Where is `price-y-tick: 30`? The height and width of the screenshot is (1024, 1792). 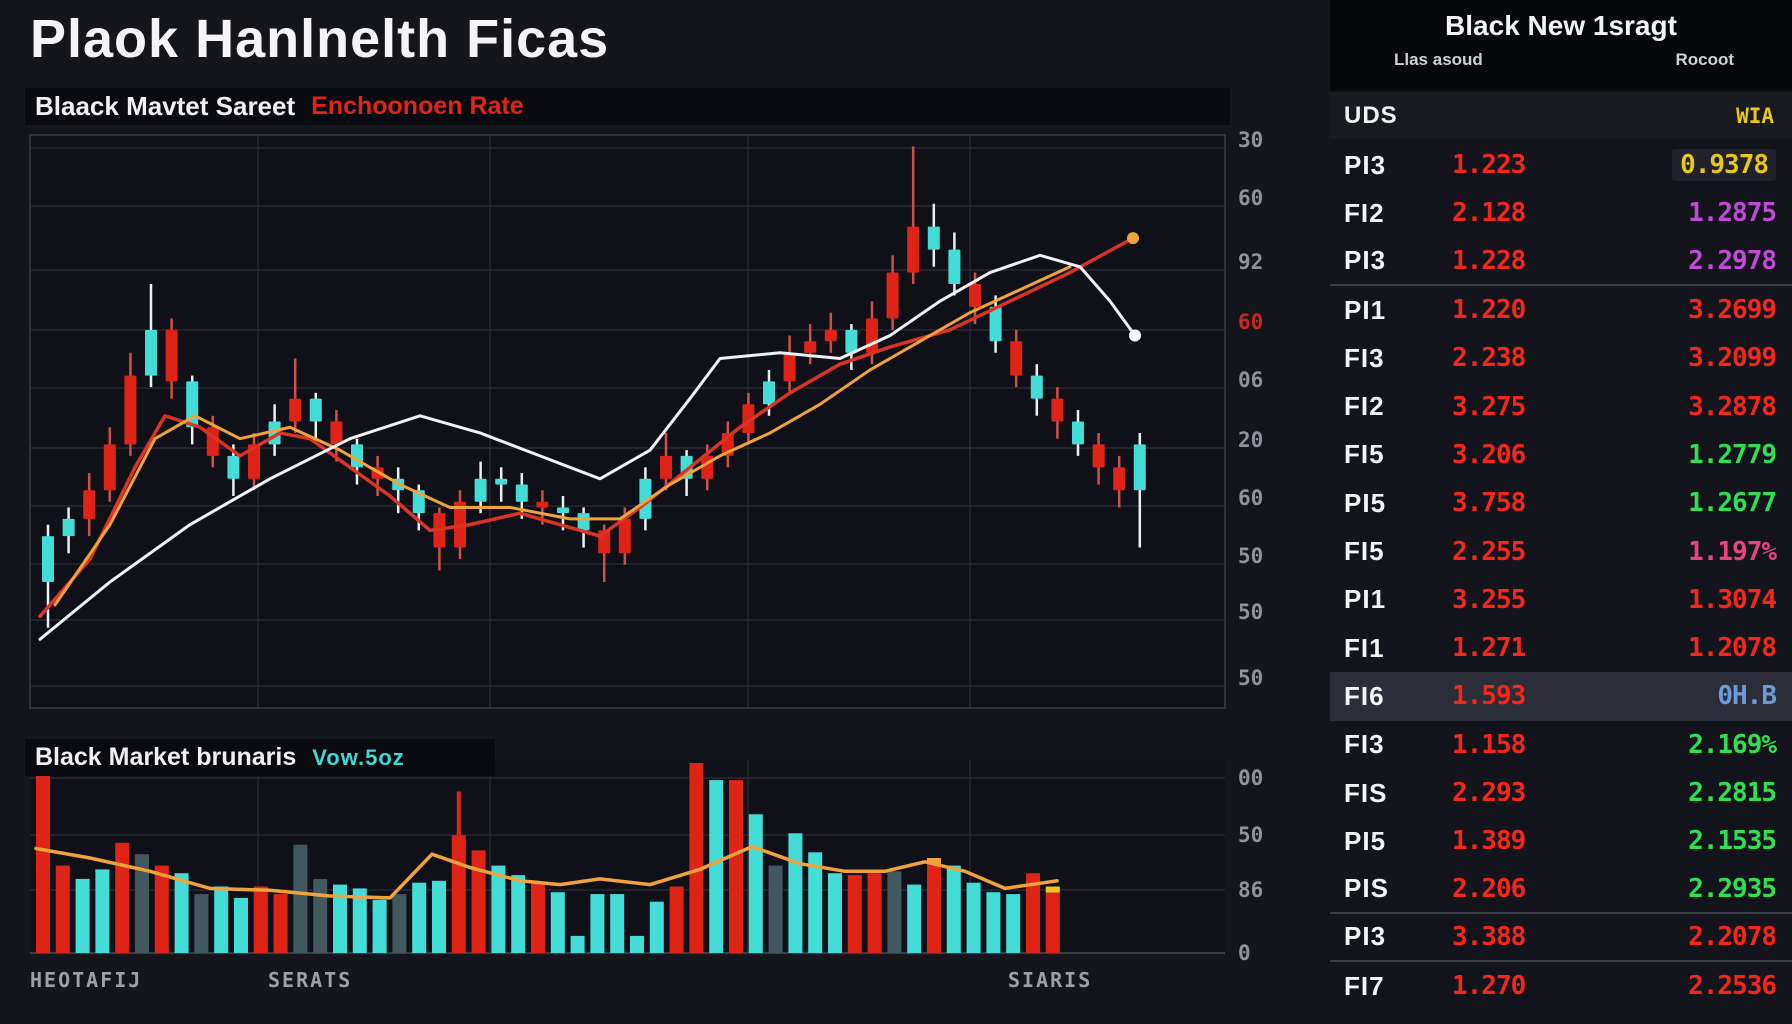
price-y-tick: 30 is located at coordinates (1251, 140).